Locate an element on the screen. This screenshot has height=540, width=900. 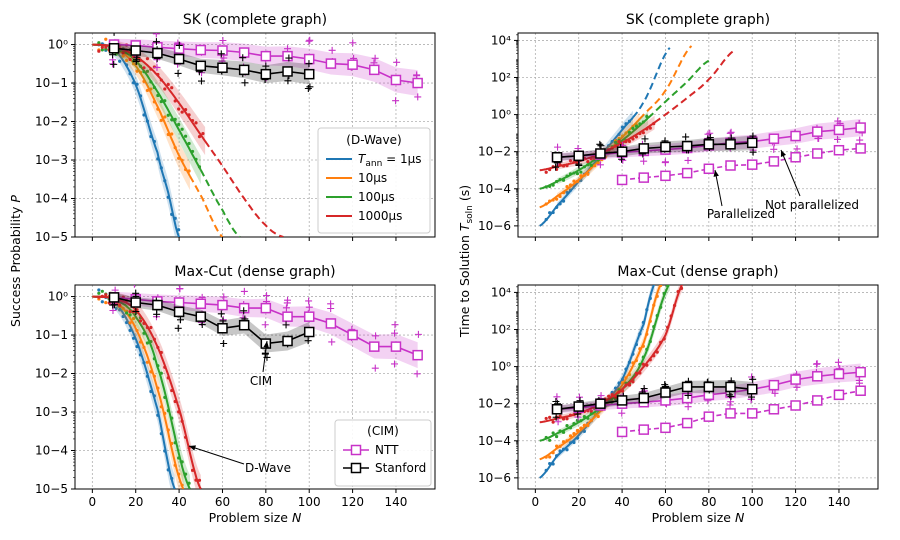
legend-label-t1000: 1000μs is located at coordinates (380, 216).